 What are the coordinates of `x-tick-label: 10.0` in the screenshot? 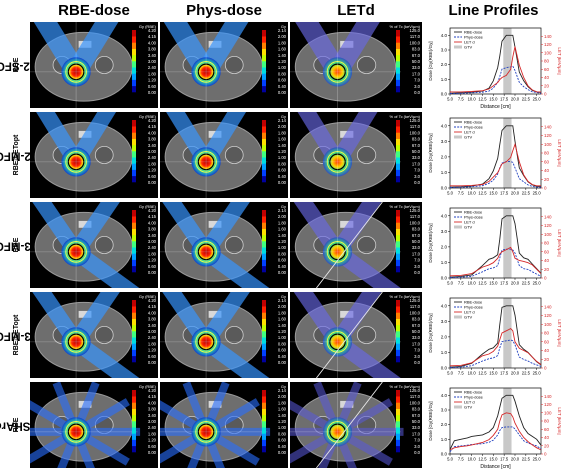 It's located at (472, 373).